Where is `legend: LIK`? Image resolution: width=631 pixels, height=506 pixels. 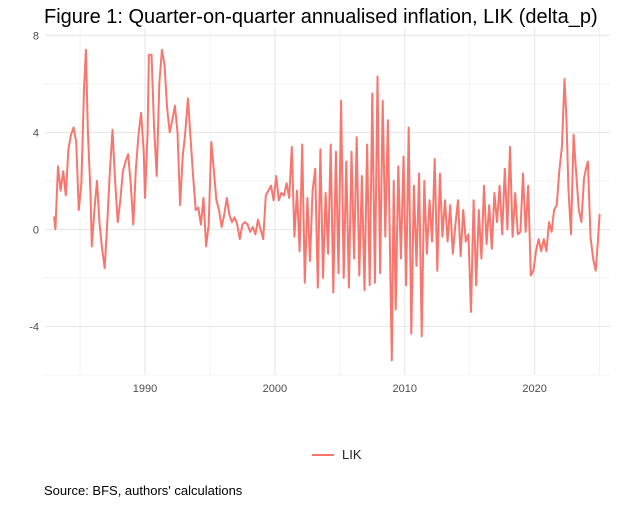
legend: LIK is located at coordinates (337, 454).